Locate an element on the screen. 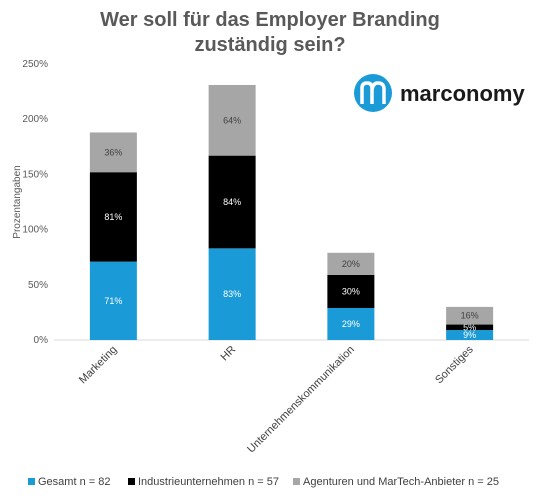 This screenshot has height=497, width=540. chart-title-line-2: zuständig sein? is located at coordinates (269, 45).